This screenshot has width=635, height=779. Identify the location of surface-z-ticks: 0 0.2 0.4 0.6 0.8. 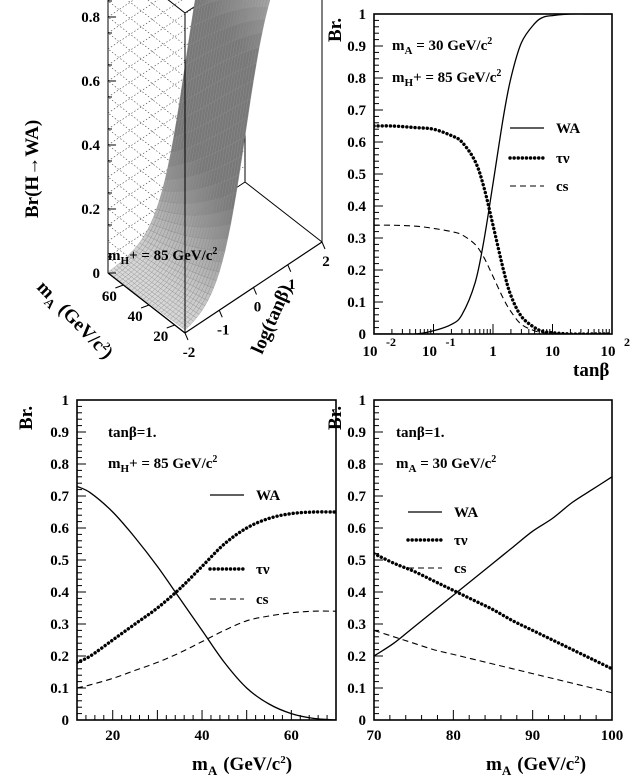
(98, 141).